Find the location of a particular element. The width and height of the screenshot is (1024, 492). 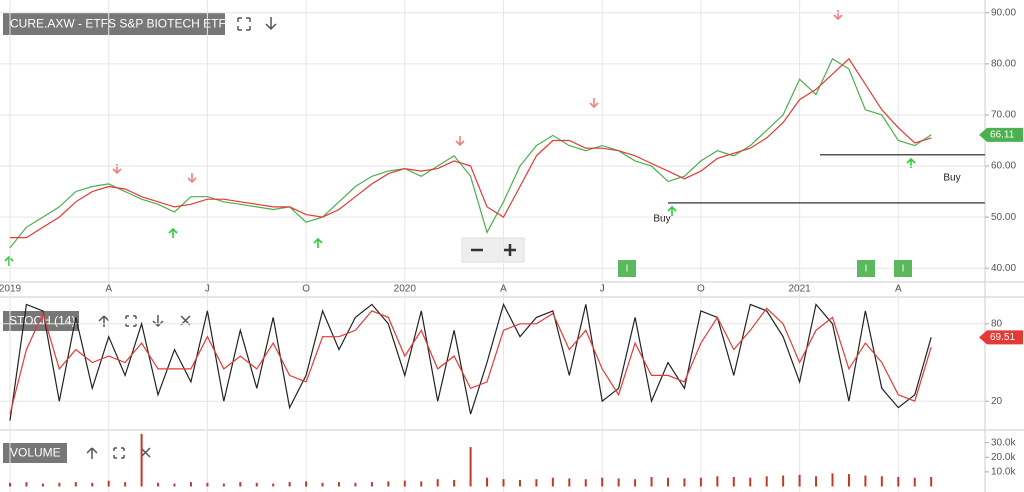

y-tick-label: 50.00 is located at coordinates (1003, 217).